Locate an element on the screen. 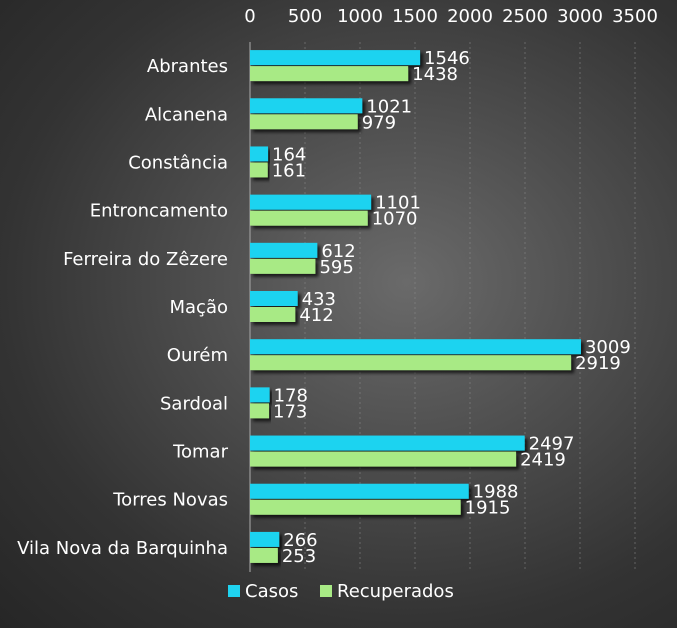  legend: Casos Recuperados is located at coordinates (341, 591).